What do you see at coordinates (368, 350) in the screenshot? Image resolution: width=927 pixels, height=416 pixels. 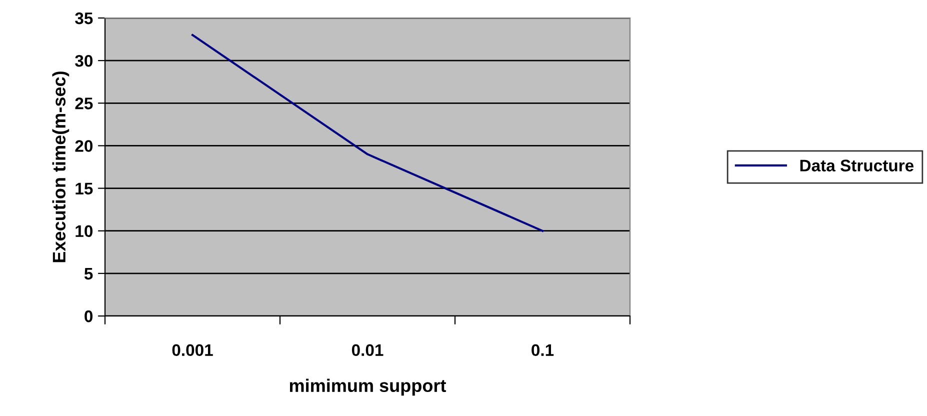 I see `x-tick-label: 0.01` at bounding box center [368, 350].